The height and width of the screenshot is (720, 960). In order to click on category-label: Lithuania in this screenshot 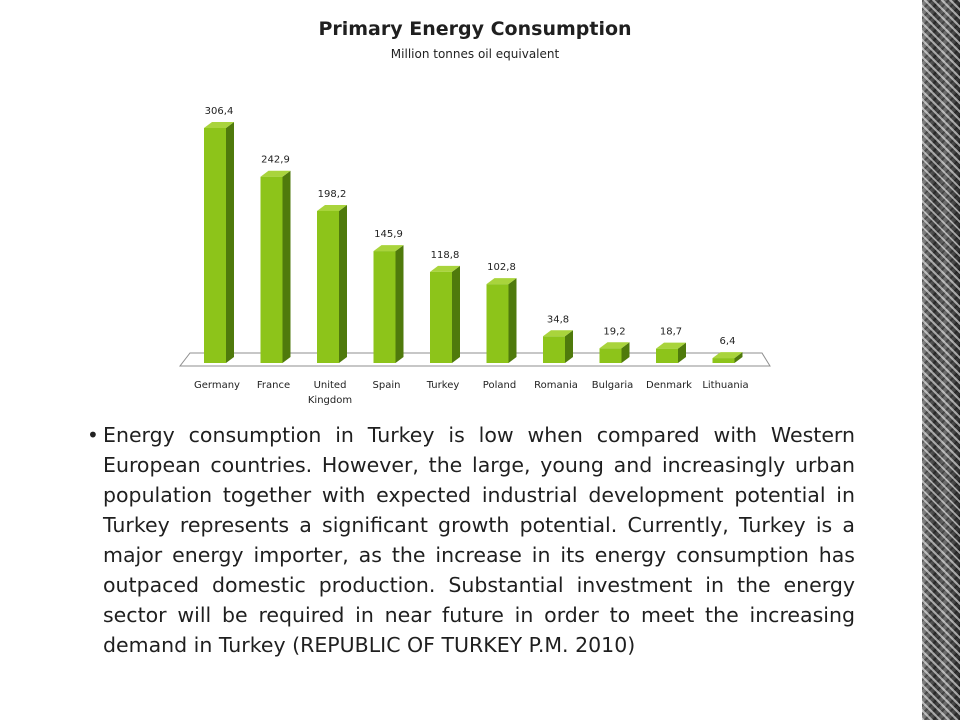, I will do `click(725, 385)`.